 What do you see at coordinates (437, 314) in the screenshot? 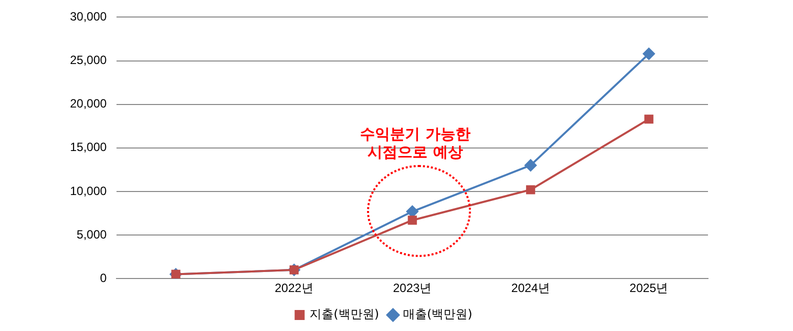
I see `legend-label: 매출(백만원)` at bounding box center [437, 314].